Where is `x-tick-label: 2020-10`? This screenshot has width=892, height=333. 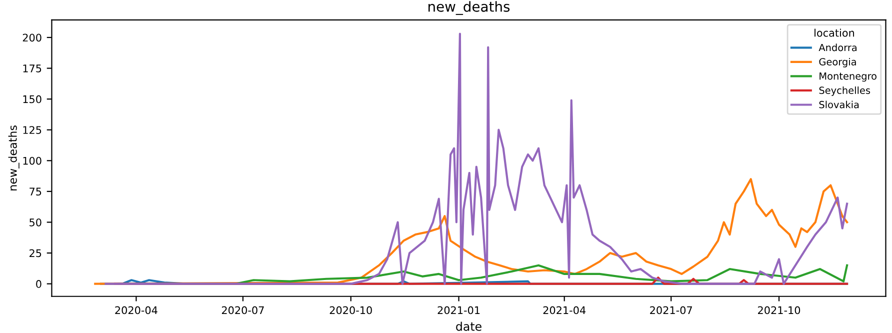 x-tick-label: 2020-10 is located at coordinates (351, 310).